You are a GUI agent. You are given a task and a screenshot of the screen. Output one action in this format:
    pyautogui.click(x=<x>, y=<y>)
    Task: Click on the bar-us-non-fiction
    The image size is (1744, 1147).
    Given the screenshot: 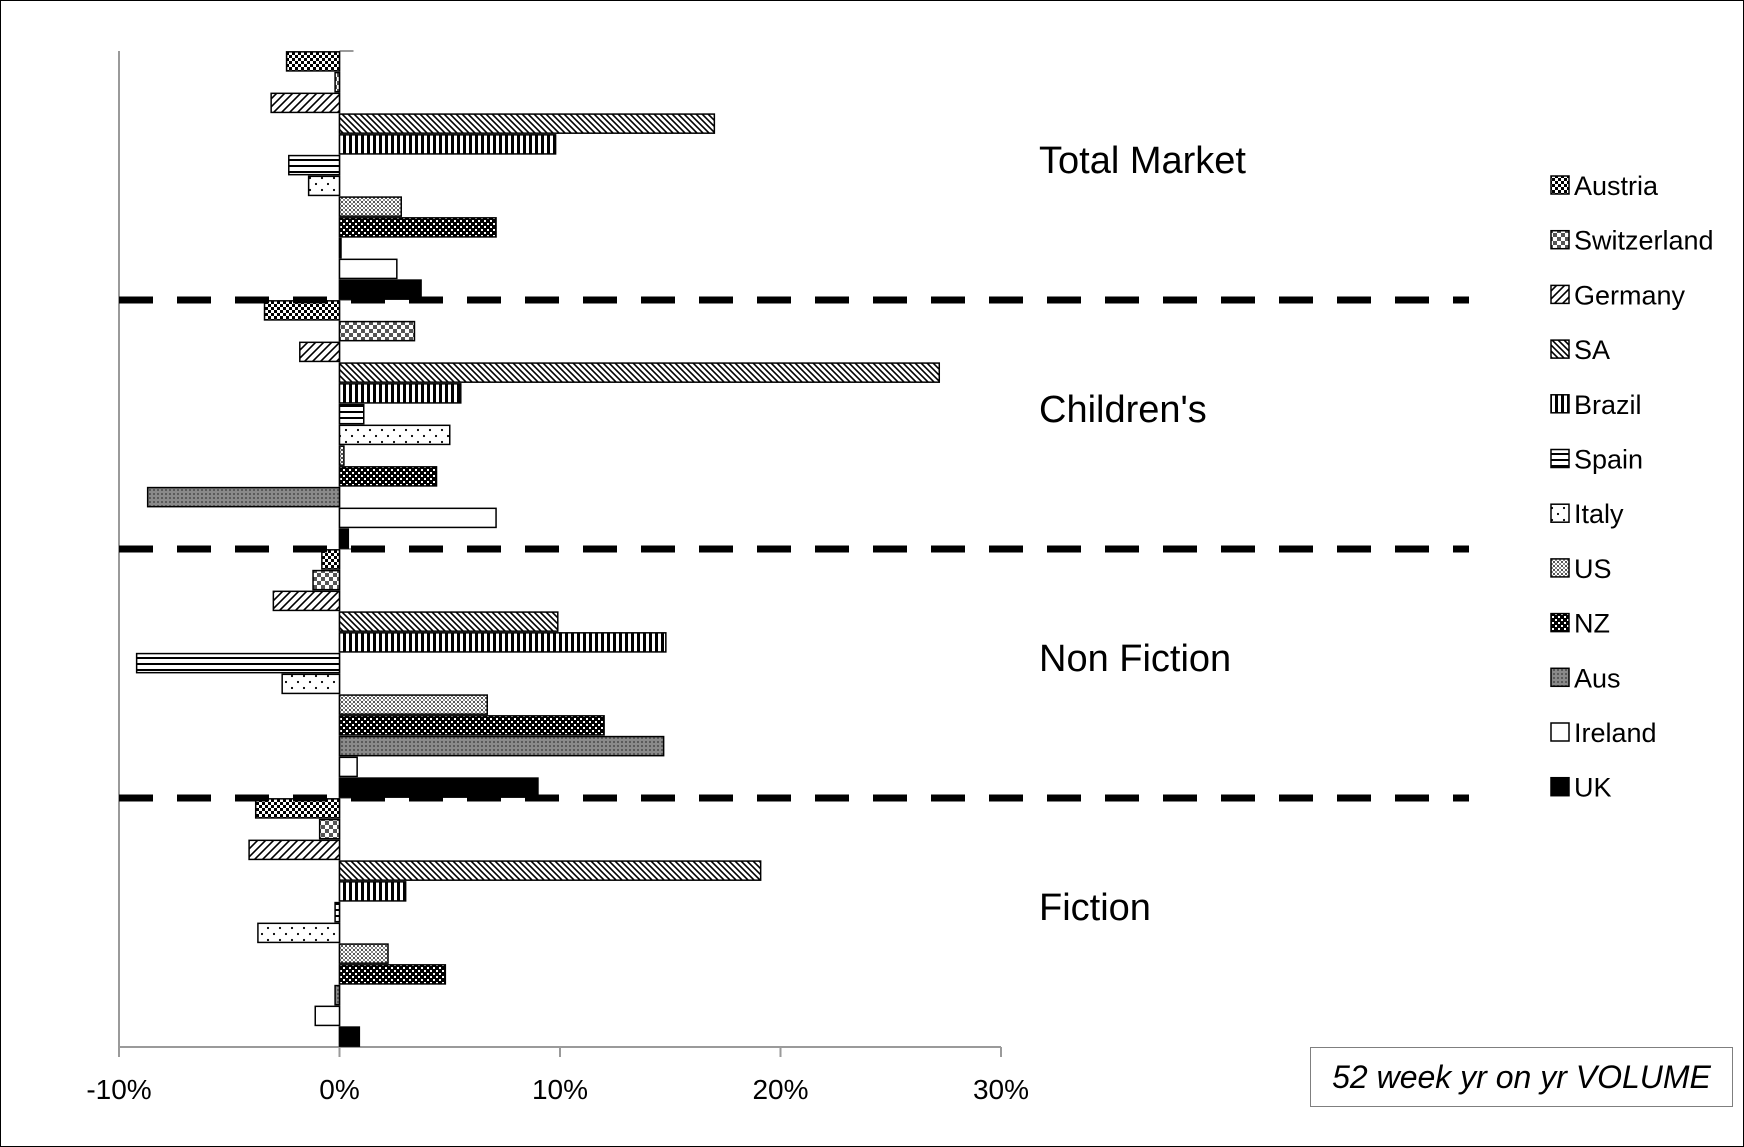 What is the action you would take?
    pyautogui.click(x=413, y=704)
    